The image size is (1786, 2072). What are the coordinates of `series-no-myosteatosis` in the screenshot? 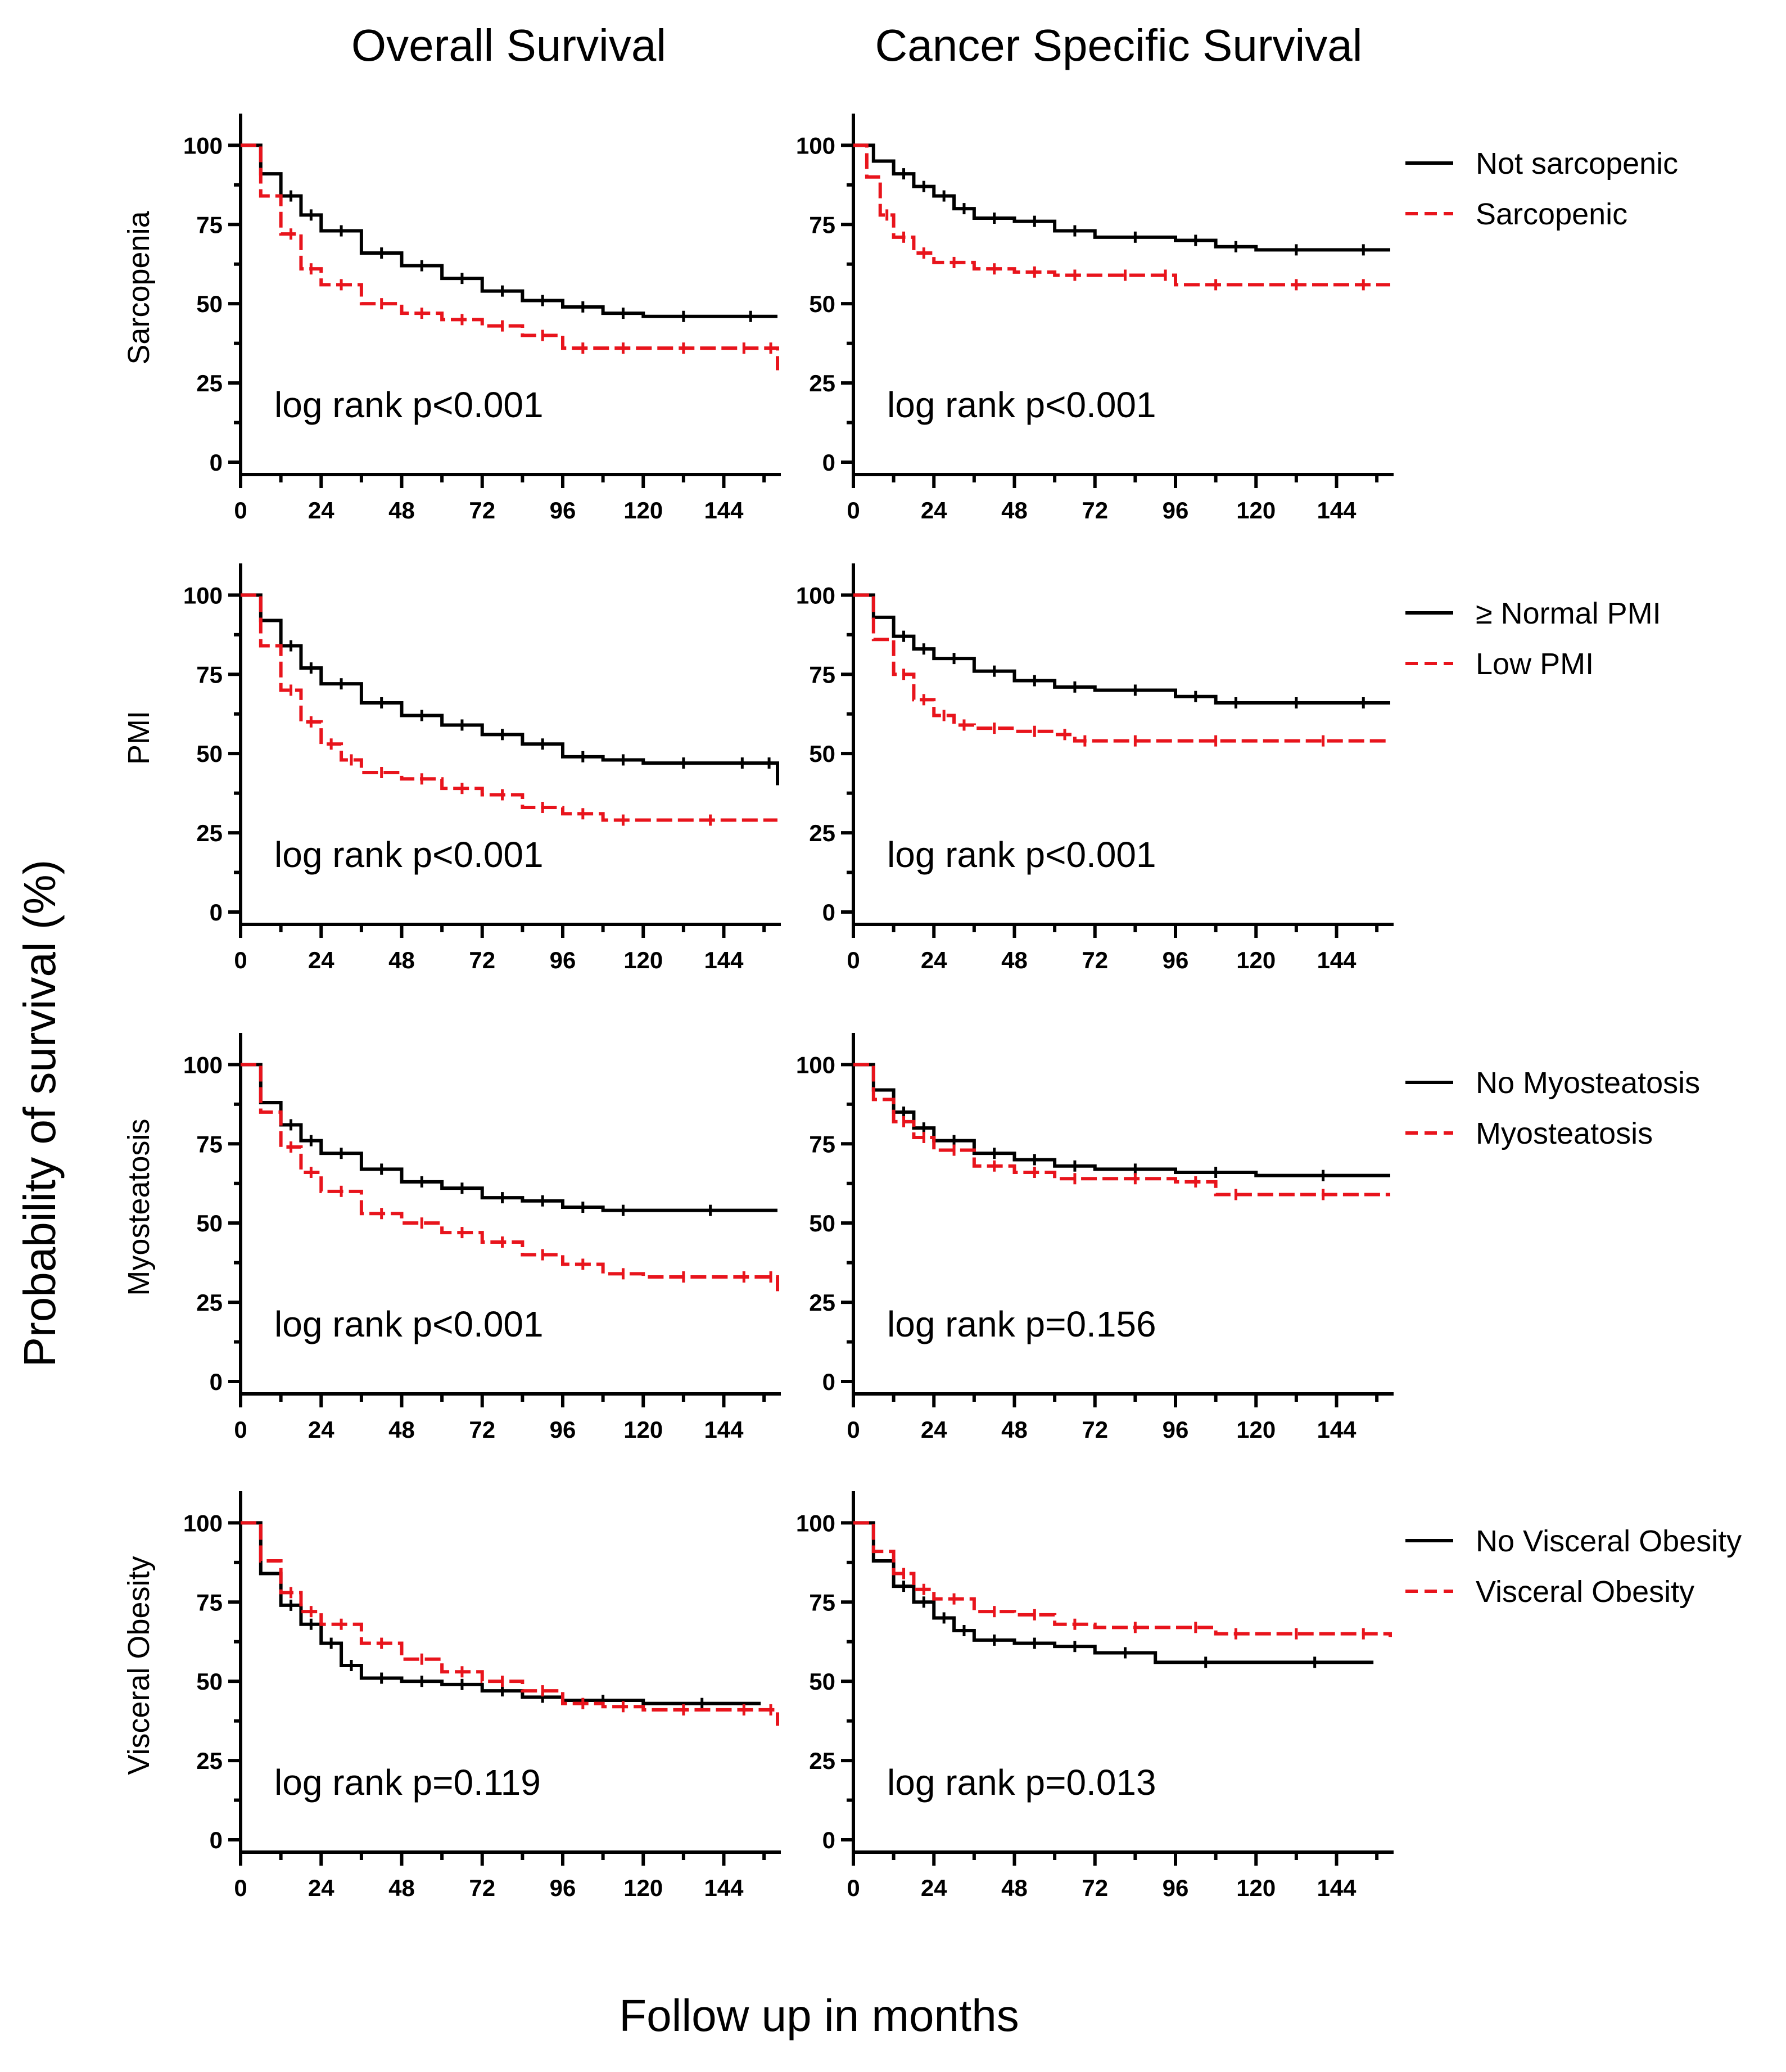 It's located at (1121, 1120).